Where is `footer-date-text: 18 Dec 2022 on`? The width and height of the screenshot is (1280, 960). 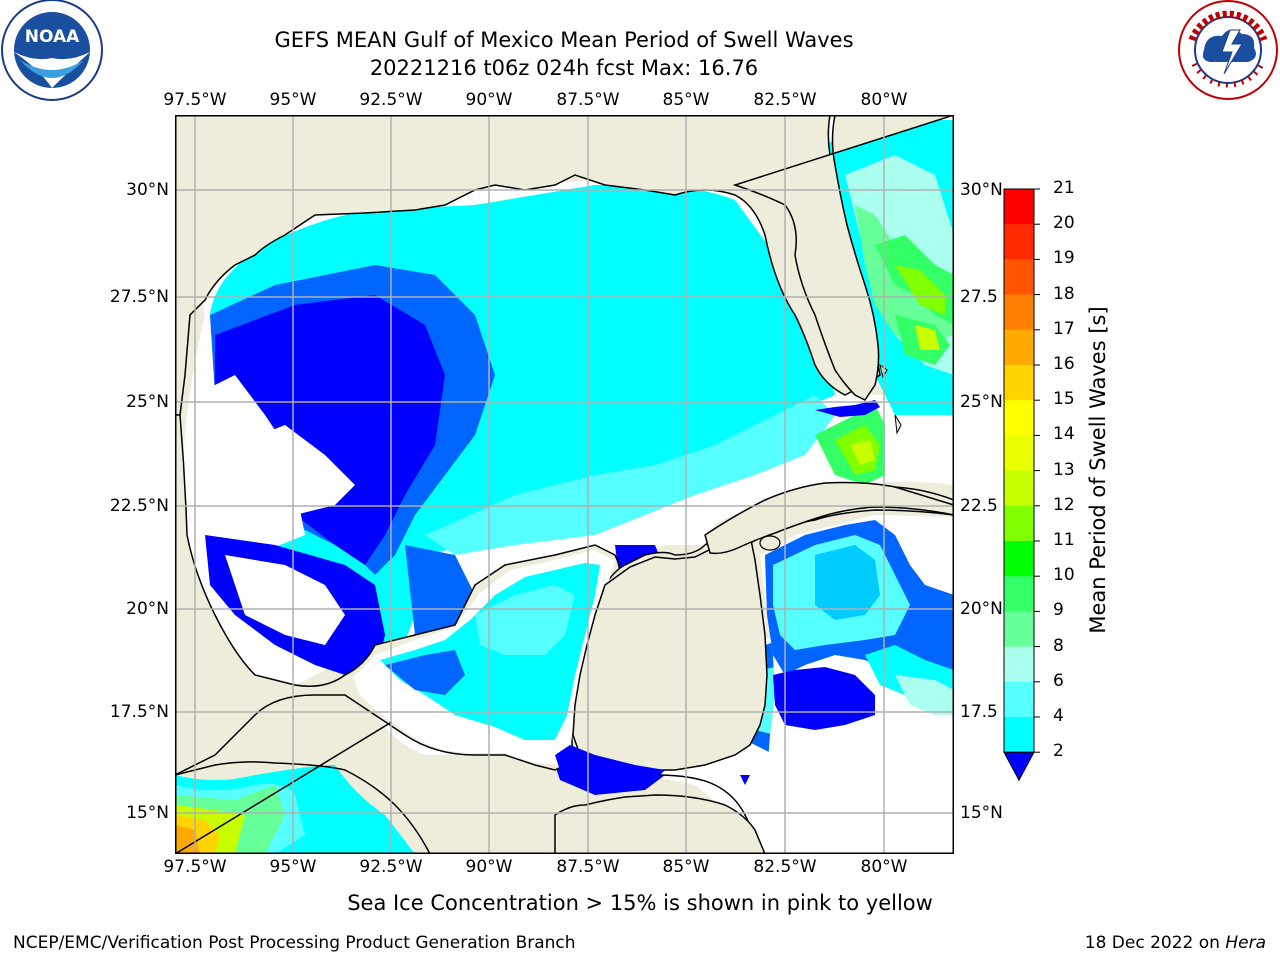 footer-date-text: 18 Dec 2022 on is located at coordinates (1155, 943).